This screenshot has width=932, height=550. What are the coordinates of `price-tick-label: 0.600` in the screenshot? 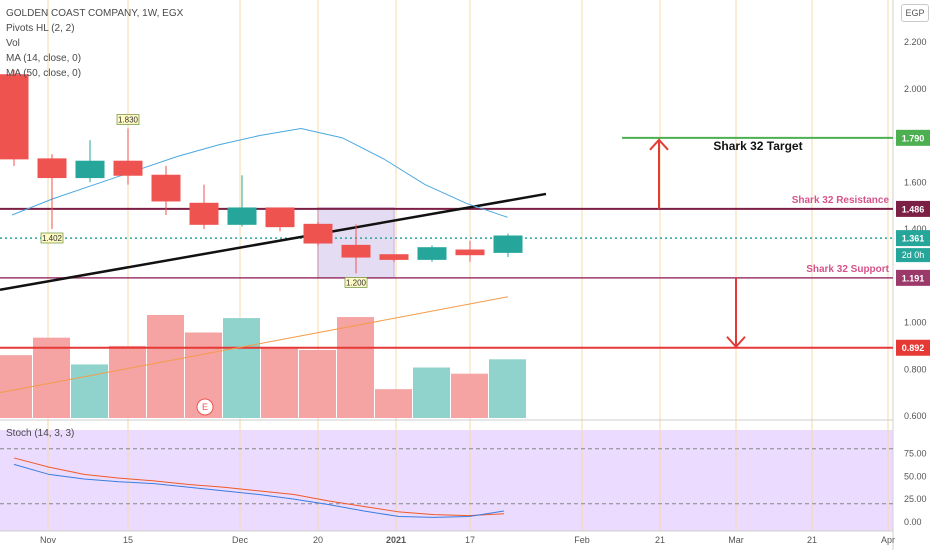 It's located at (915, 416).